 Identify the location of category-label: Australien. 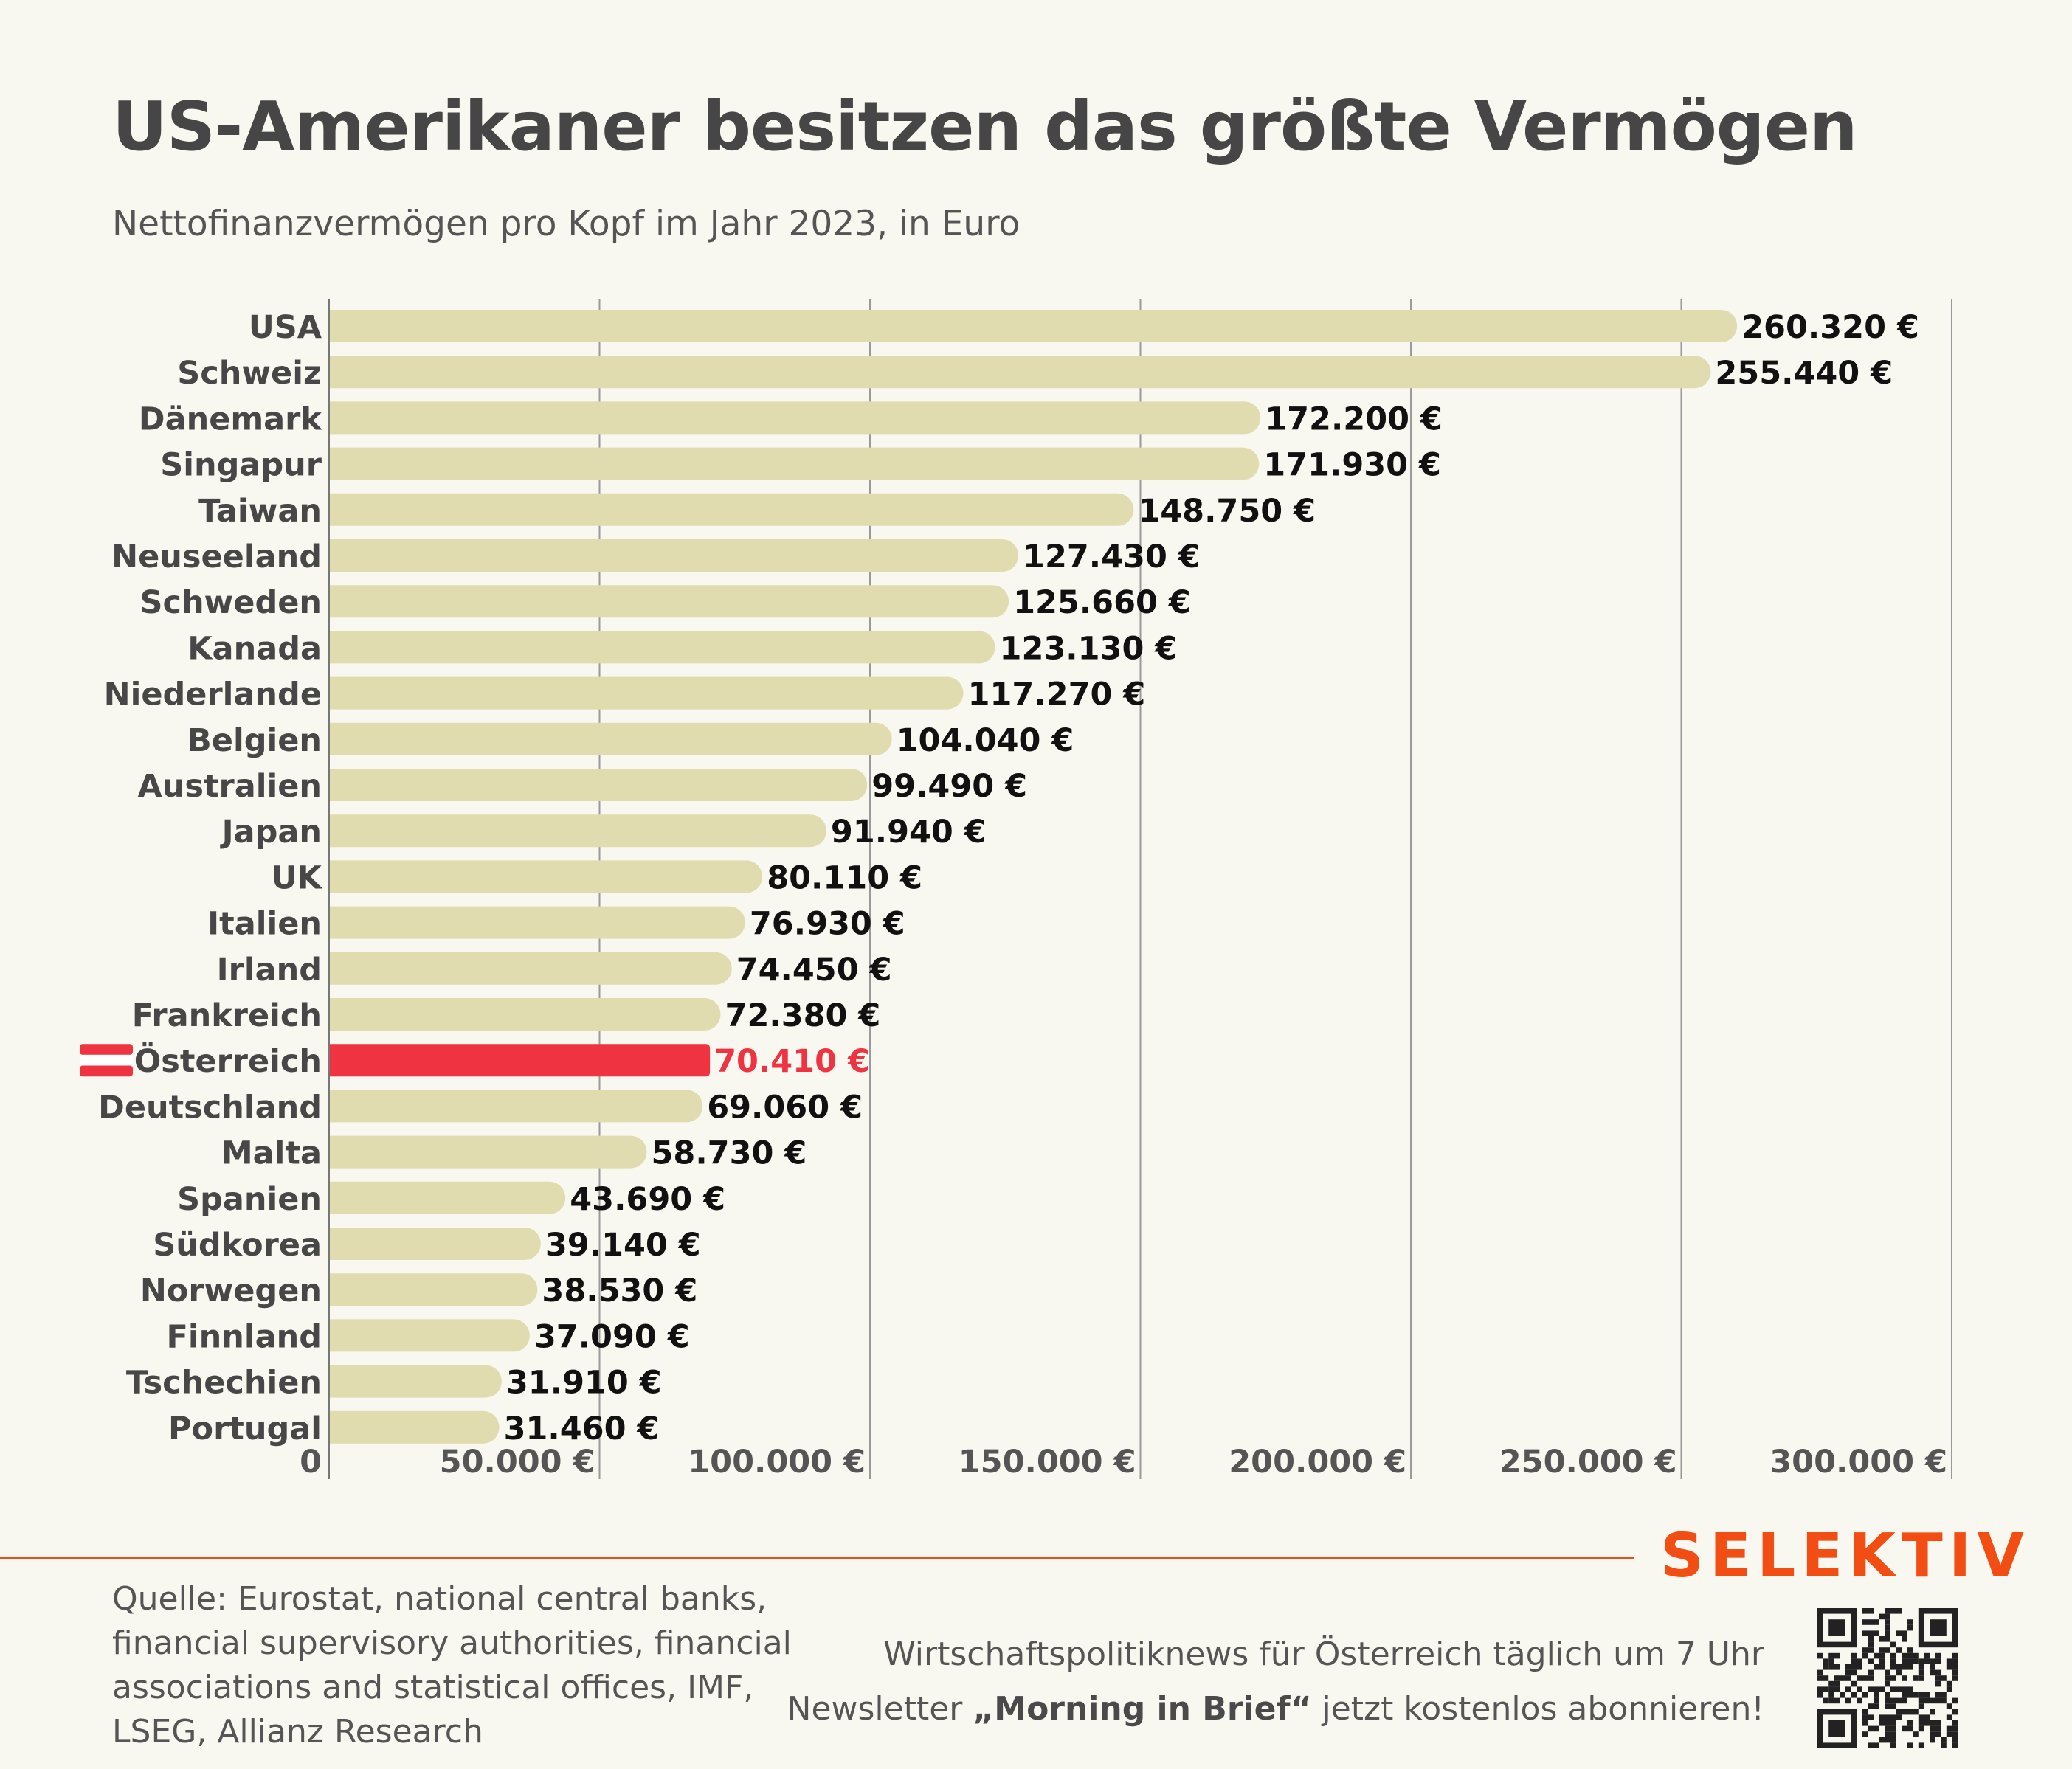
(229, 787).